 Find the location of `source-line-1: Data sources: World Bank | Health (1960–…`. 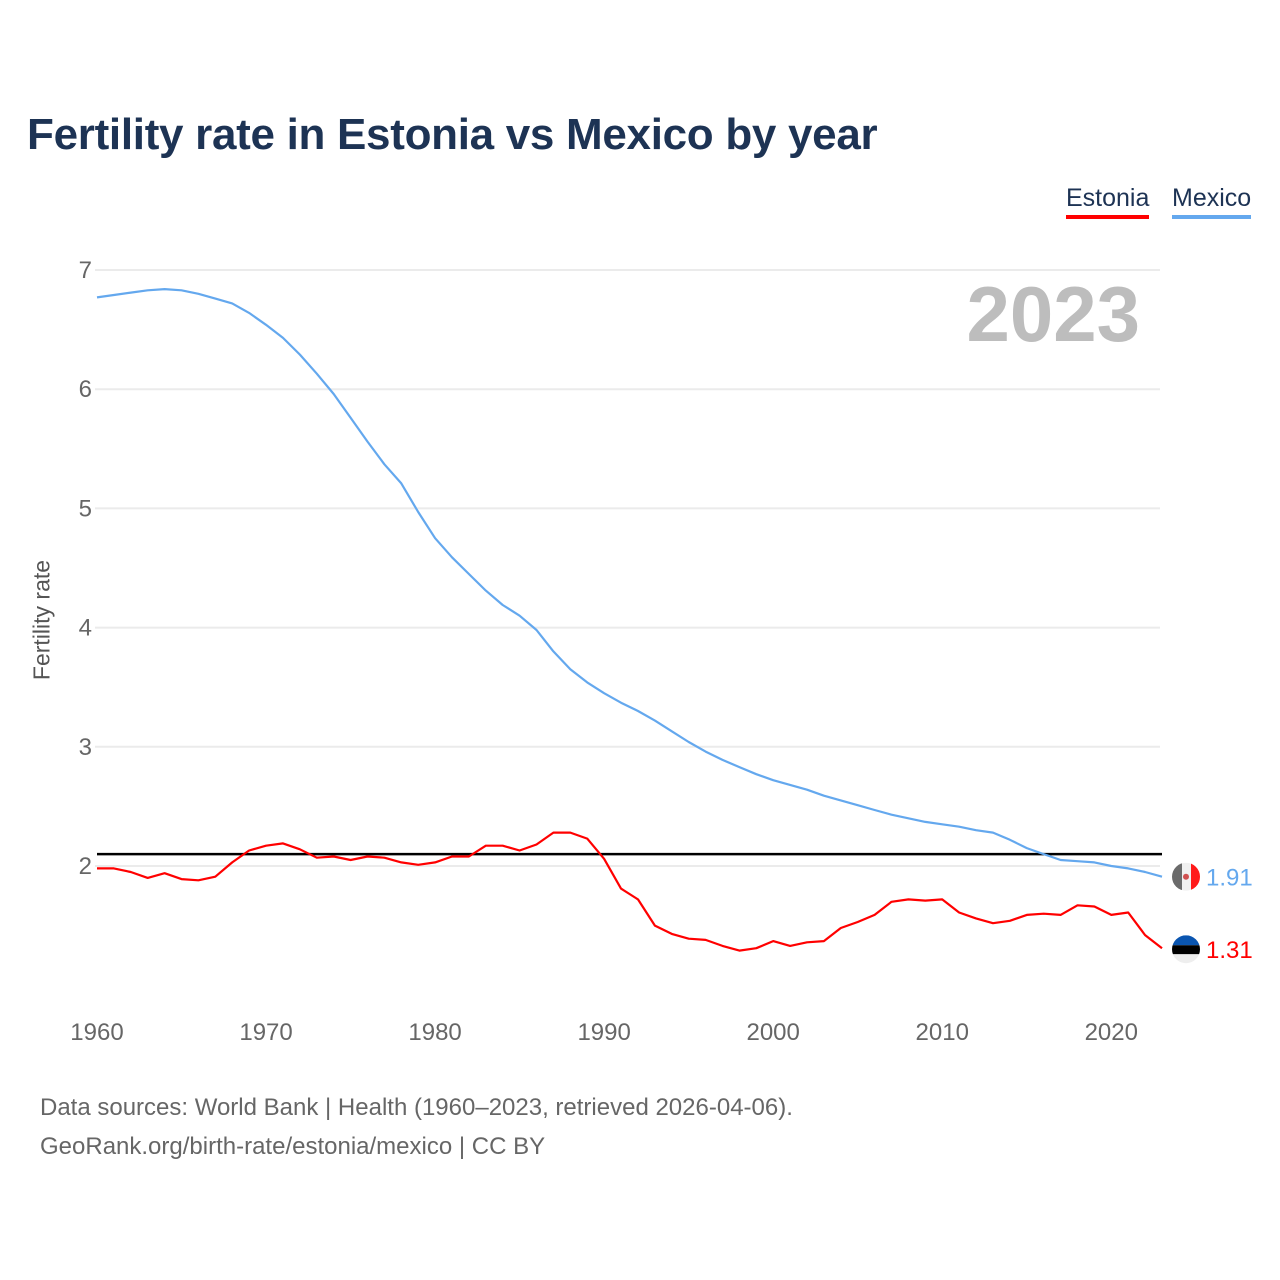

source-line-1: Data sources: World Bank | Health (1960–… is located at coordinates (416, 1107).